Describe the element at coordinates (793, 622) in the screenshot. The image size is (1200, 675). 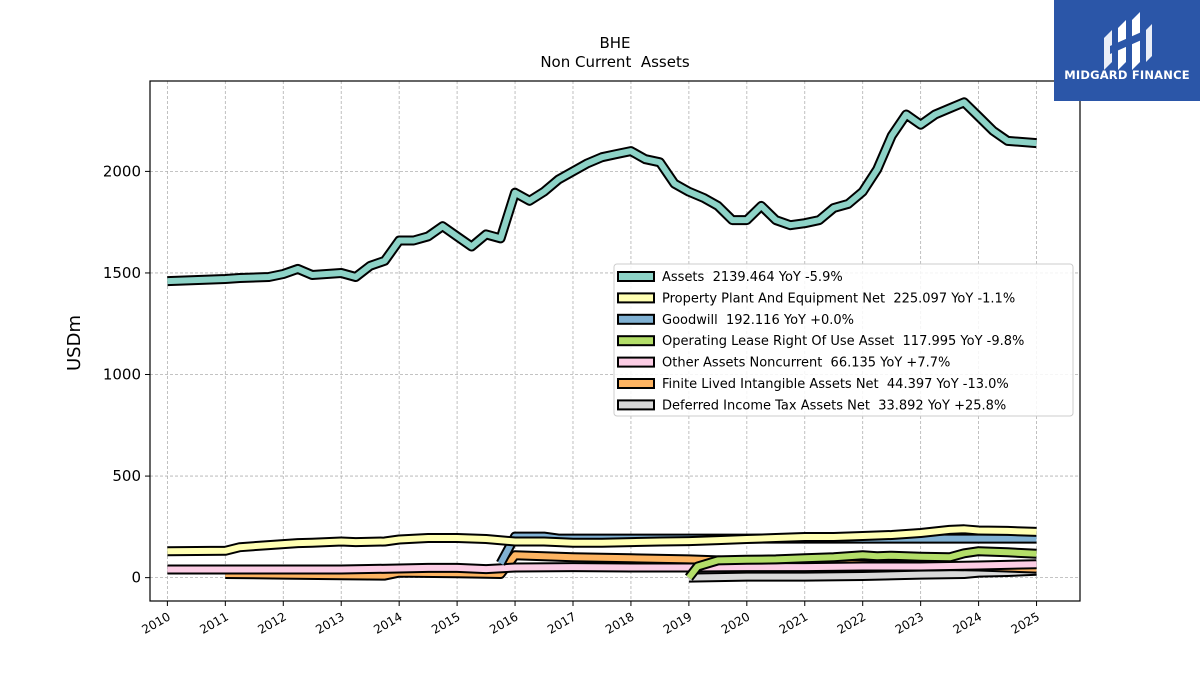
I see `x-tick-label: 2021` at that location.